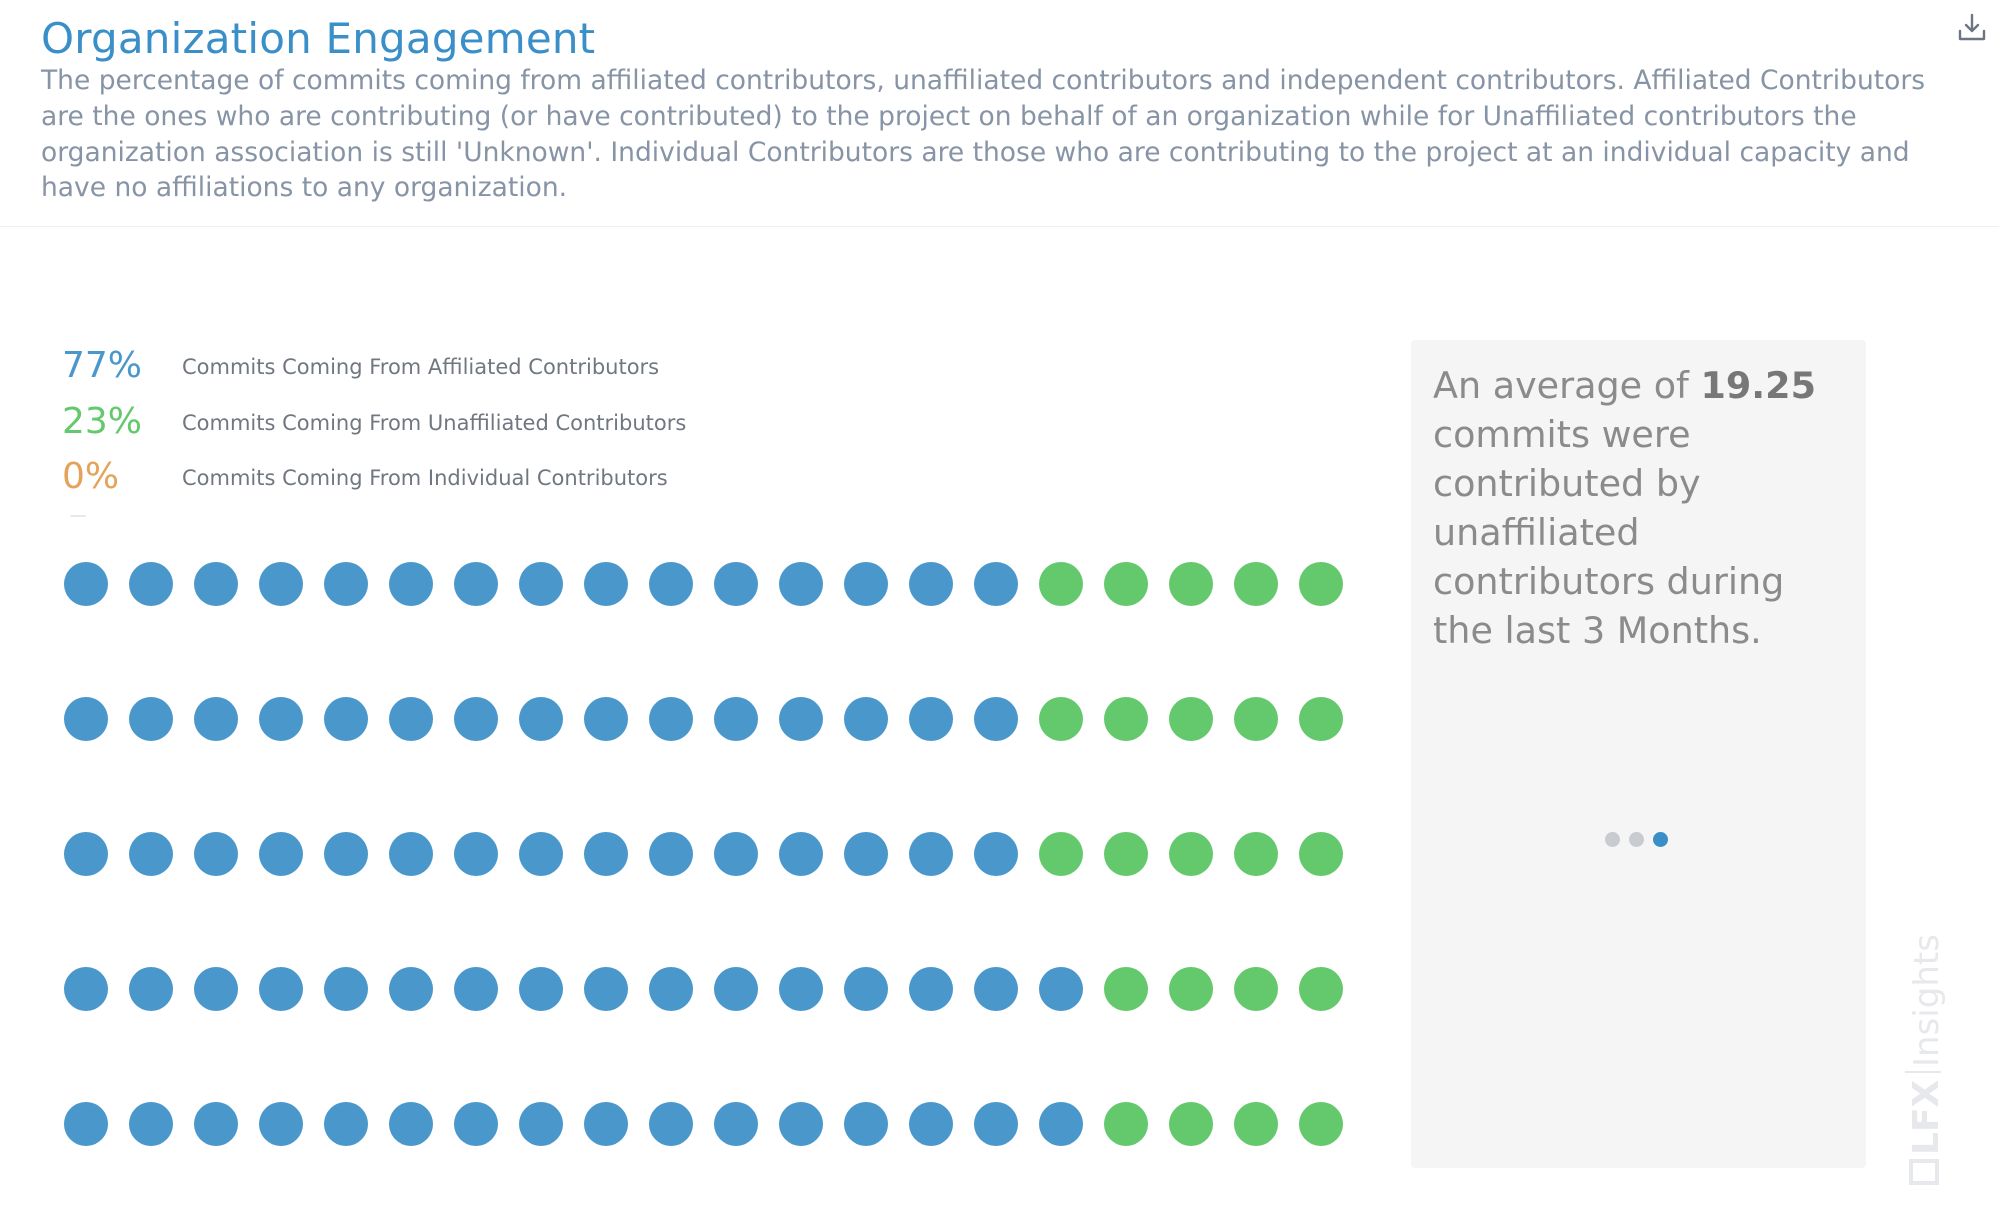 The image size is (1999, 1230). Describe the element at coordinates (1926, 1117) in the screenshot. I see `svg-text: LFX` at that location.